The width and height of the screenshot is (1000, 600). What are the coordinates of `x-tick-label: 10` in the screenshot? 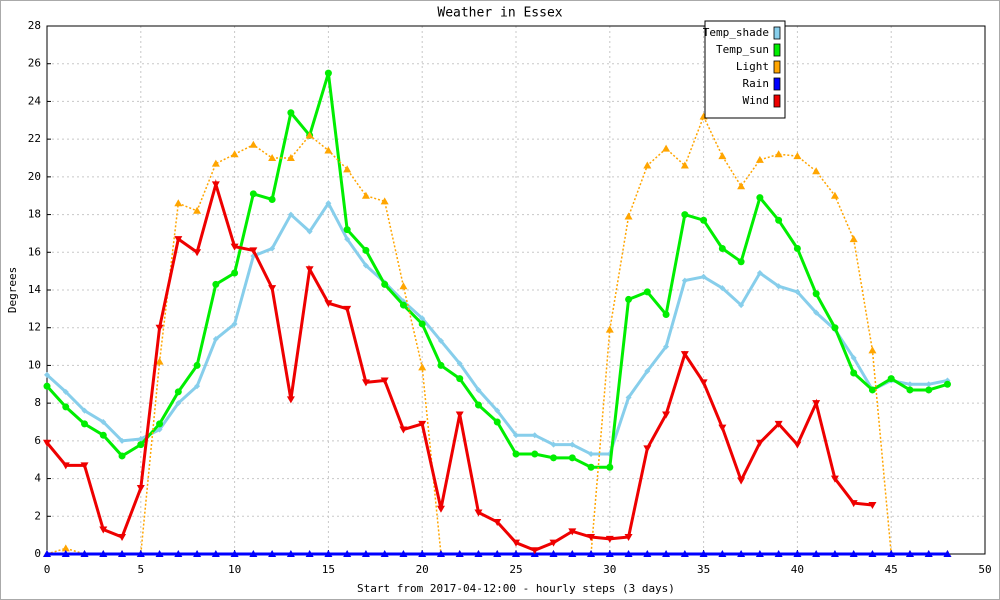 It's located at (234, 569).